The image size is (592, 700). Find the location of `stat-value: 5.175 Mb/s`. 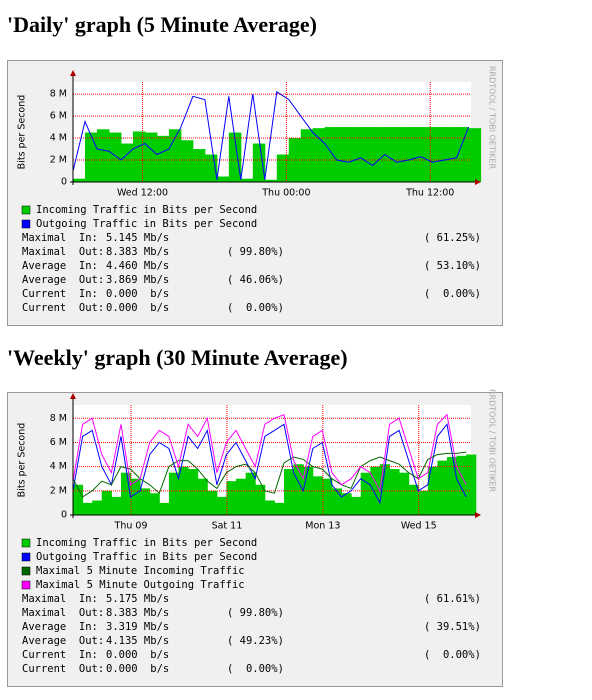

stat-value: 5.175 Mb/s is located at coordinates (137, 599).